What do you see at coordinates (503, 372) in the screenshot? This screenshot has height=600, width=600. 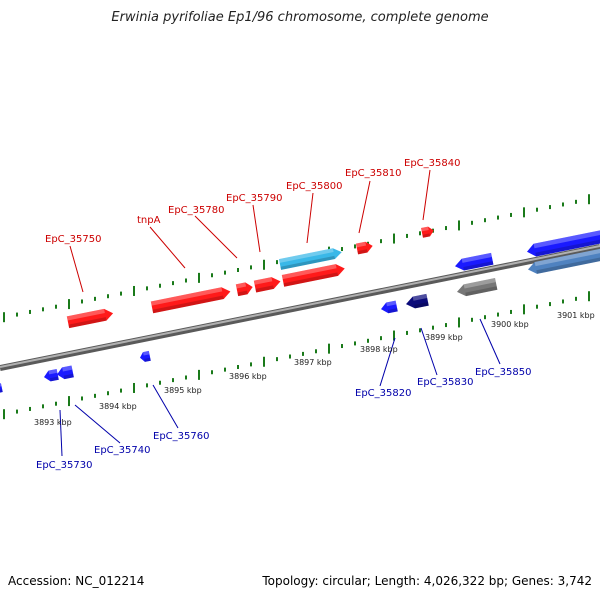 I see `gene-label-epc-35850: EpC_35850` at bounding box center [503, 372].